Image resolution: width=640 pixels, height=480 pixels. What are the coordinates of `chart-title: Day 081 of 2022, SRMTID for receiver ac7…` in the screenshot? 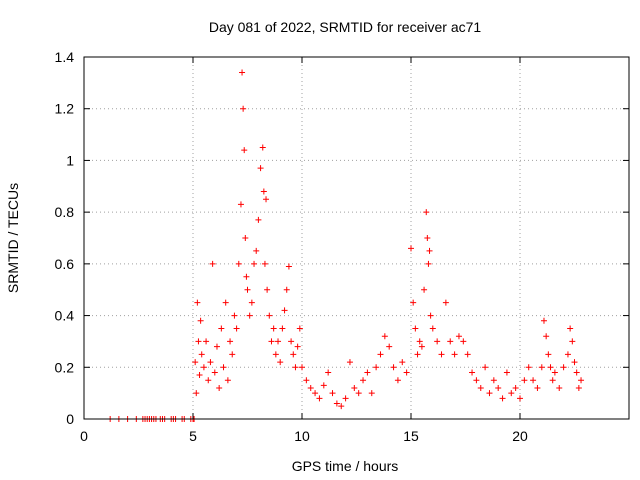 It's located at (345, 27).